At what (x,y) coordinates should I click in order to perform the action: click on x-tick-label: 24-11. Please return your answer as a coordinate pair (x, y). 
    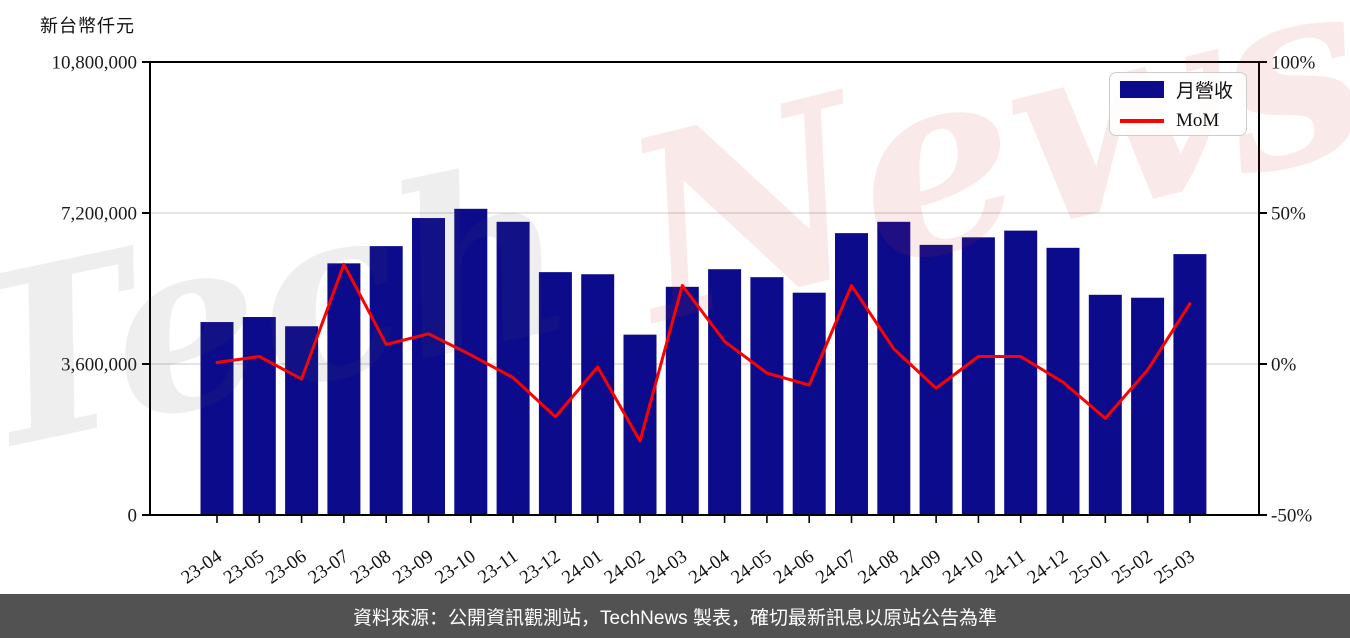
    Looking at the image, I should click on (1006, 567).